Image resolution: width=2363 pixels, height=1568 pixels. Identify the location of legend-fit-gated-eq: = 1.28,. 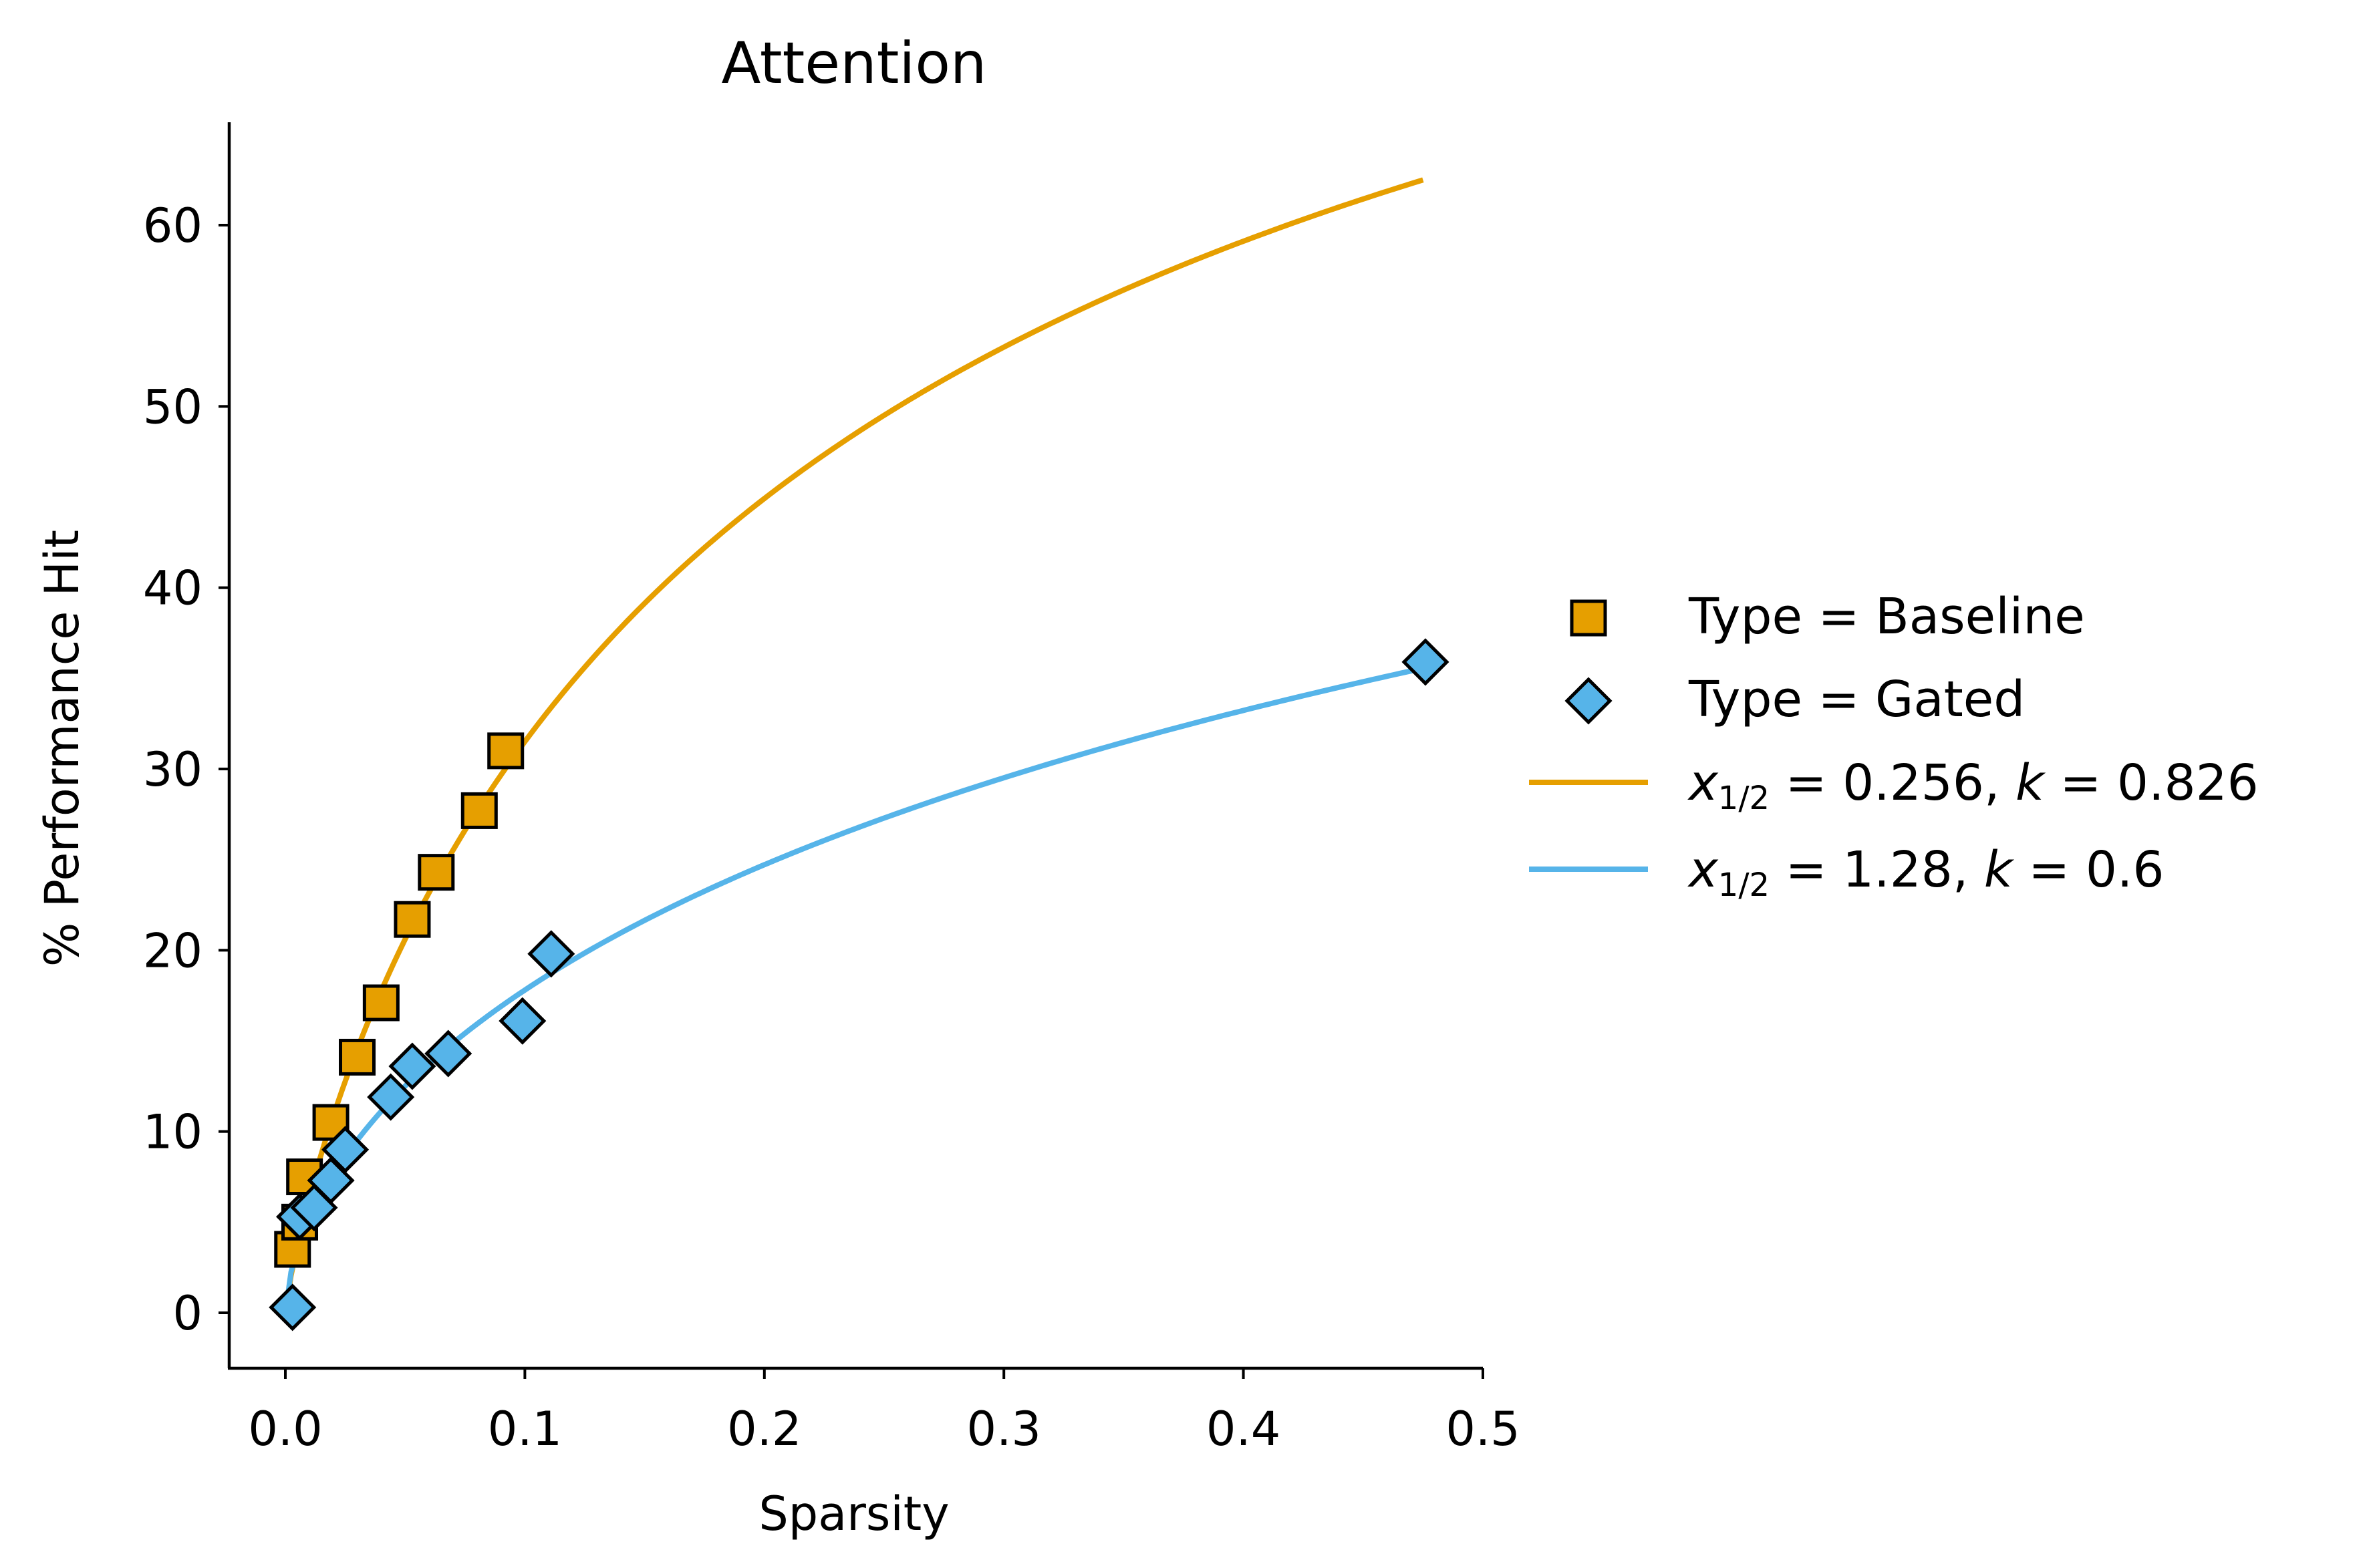
(1877, 870).